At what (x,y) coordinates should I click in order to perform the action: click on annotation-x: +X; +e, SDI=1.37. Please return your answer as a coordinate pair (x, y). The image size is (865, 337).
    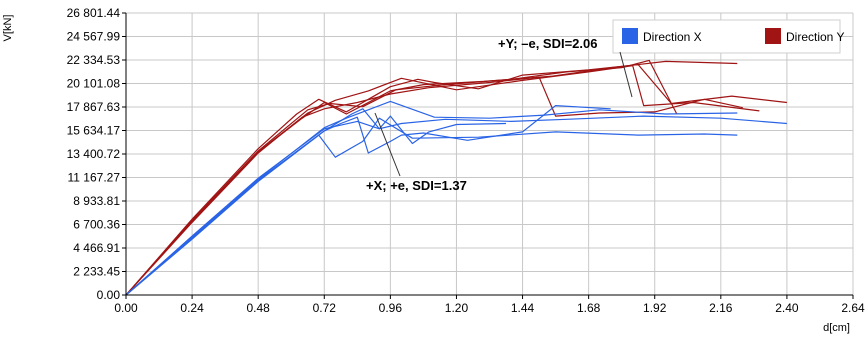
    Looking at the image, I should click on (416, 185).